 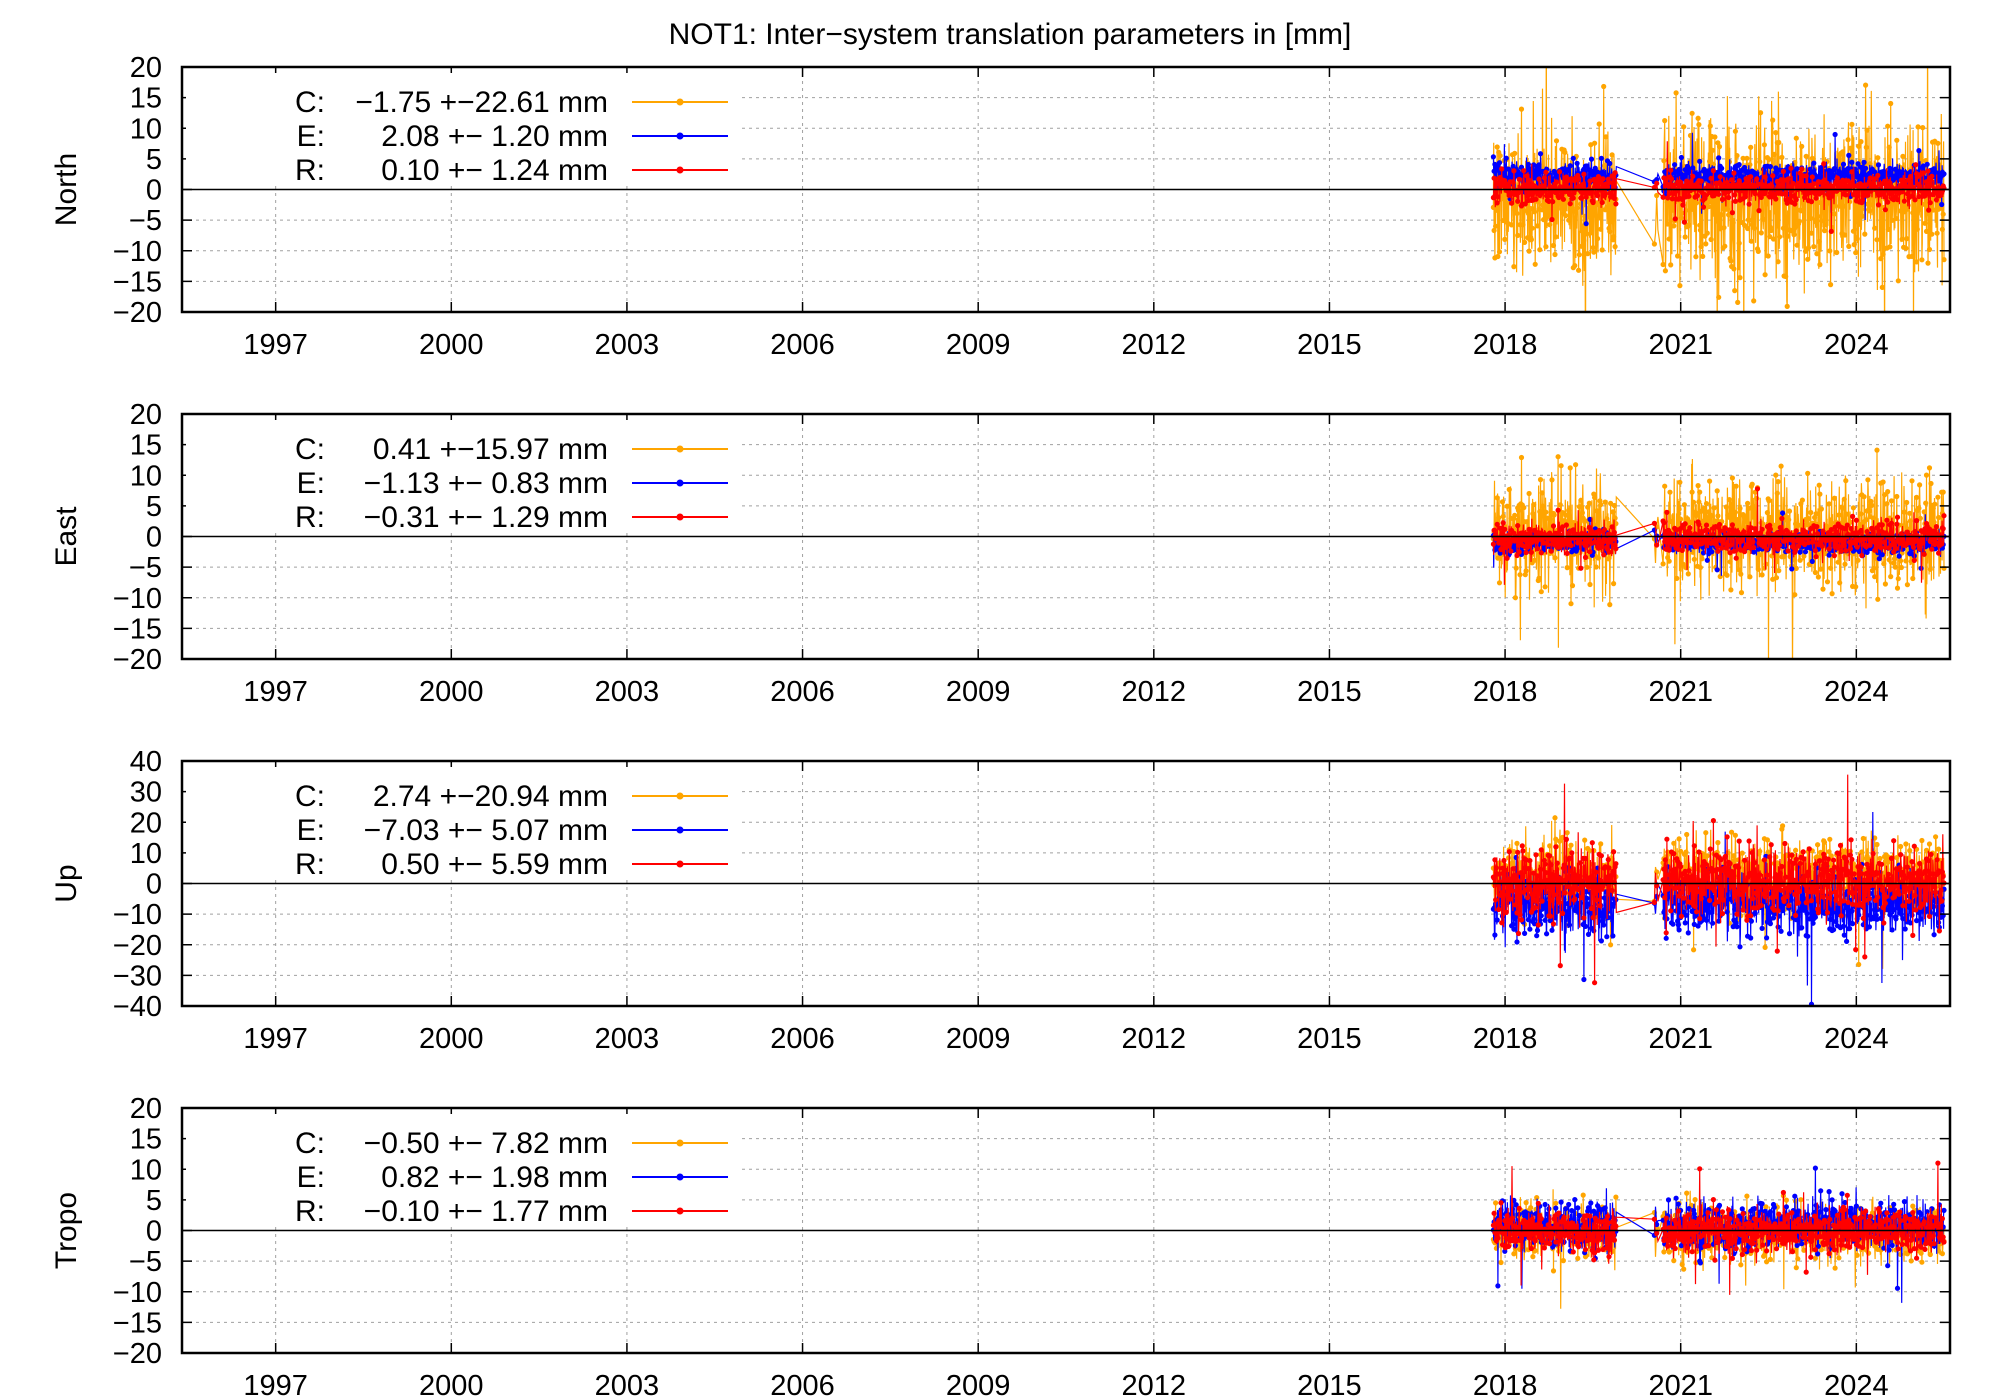 I want to click on legend-series-stats: 0.82 +− 1.98 mm, so click(x=494, y=1177).